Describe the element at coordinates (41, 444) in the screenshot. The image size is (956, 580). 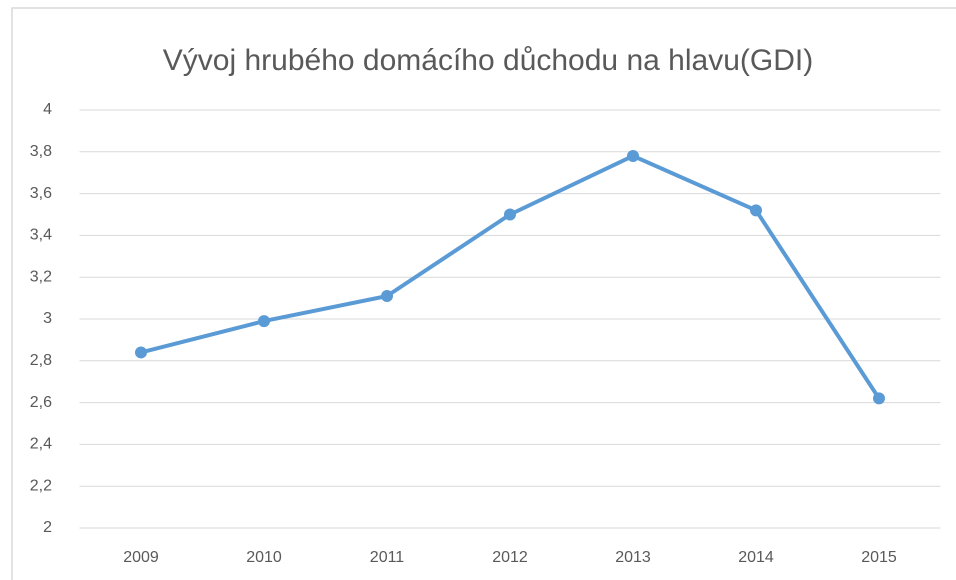
I see `y-tick-label: 2,4` at that location.